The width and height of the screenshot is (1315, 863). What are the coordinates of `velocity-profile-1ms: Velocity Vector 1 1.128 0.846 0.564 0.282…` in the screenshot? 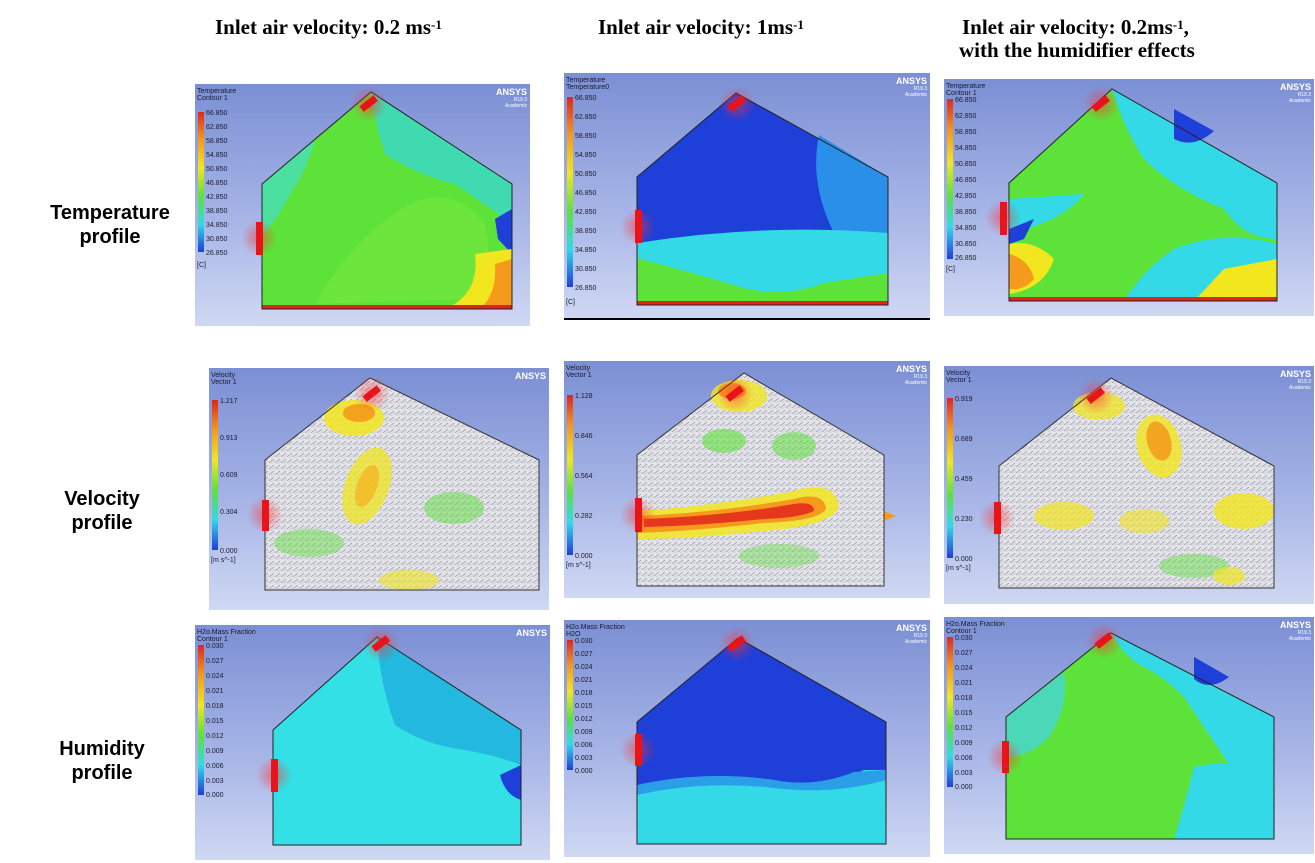 It's located at (747, 479).